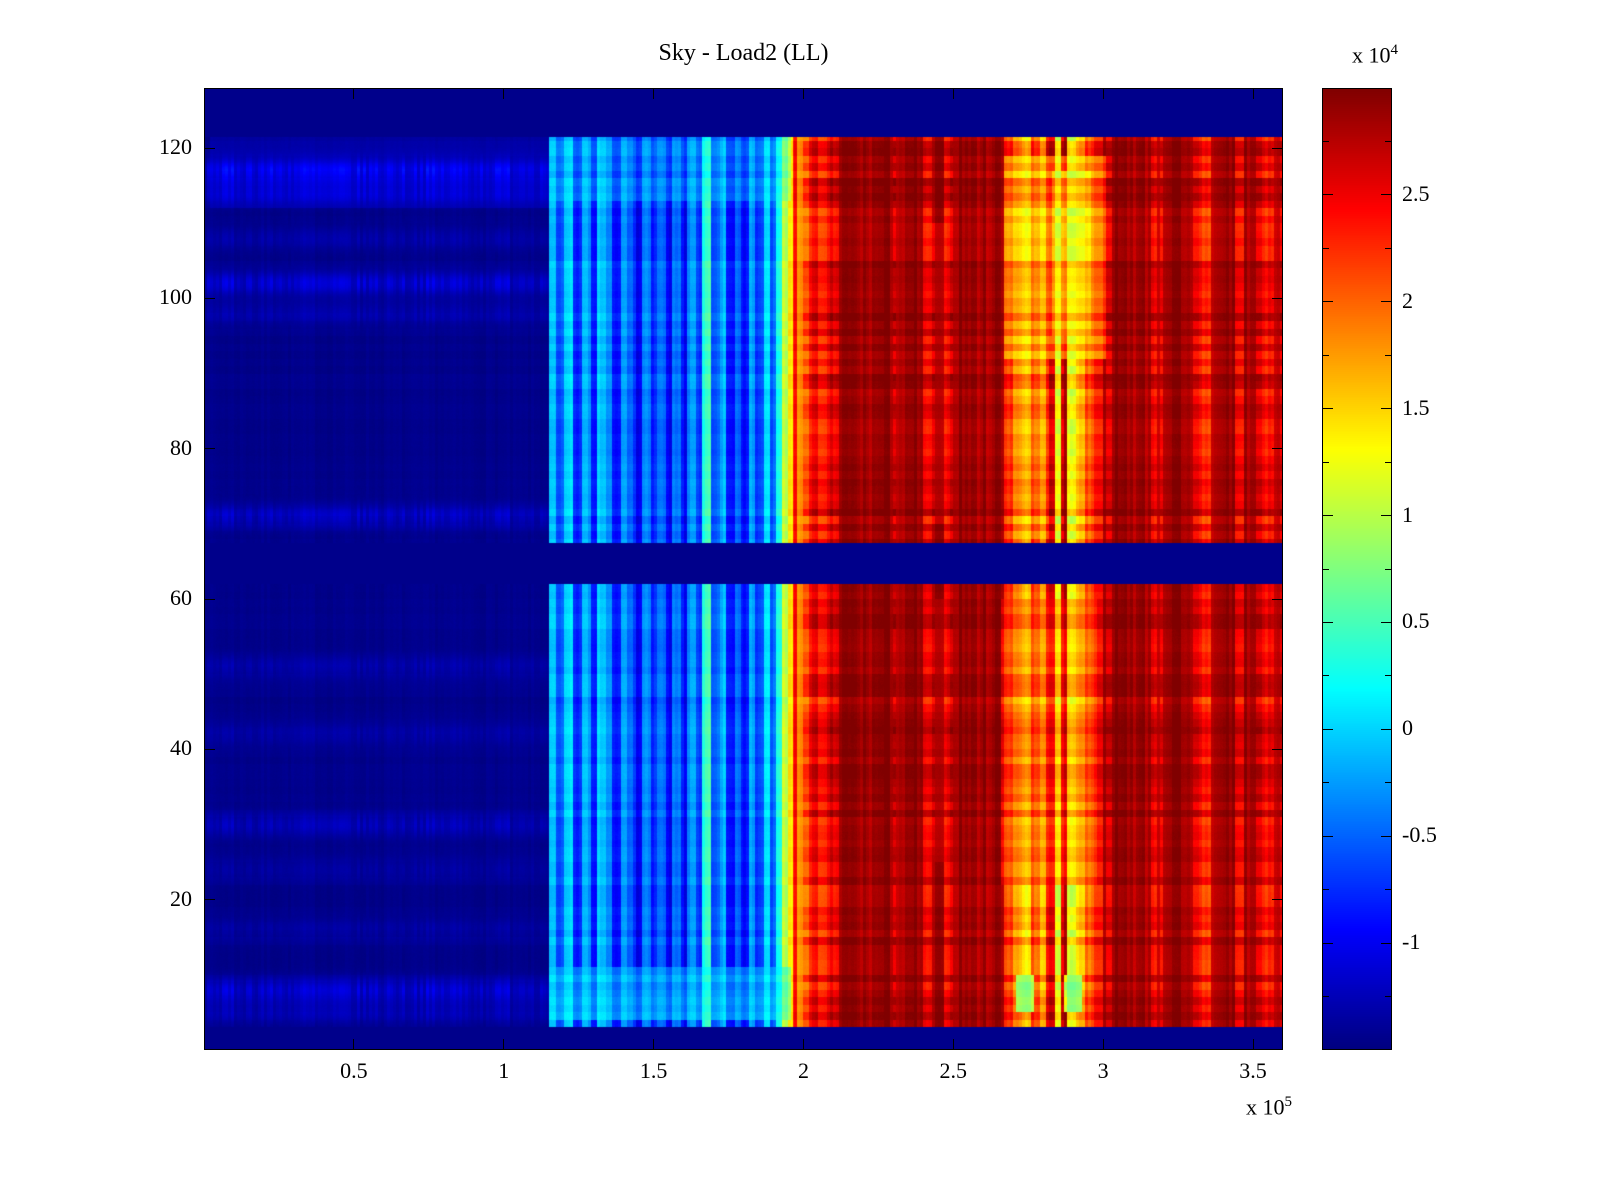  Describe the element at coordinates (1416, 621) in the screenshot. I see `colorbar-tick-label: 0.5` at that location.